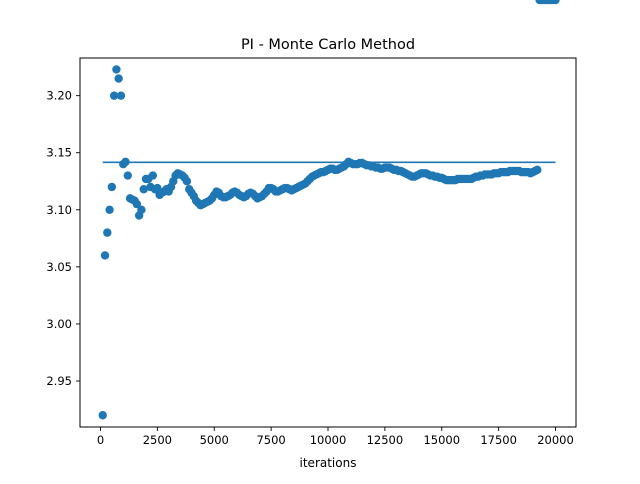  What do you see at coordinates (59, 96) in the screenshot?
I see `y-tick-label: 3.20` at bounding box center [59, 96].